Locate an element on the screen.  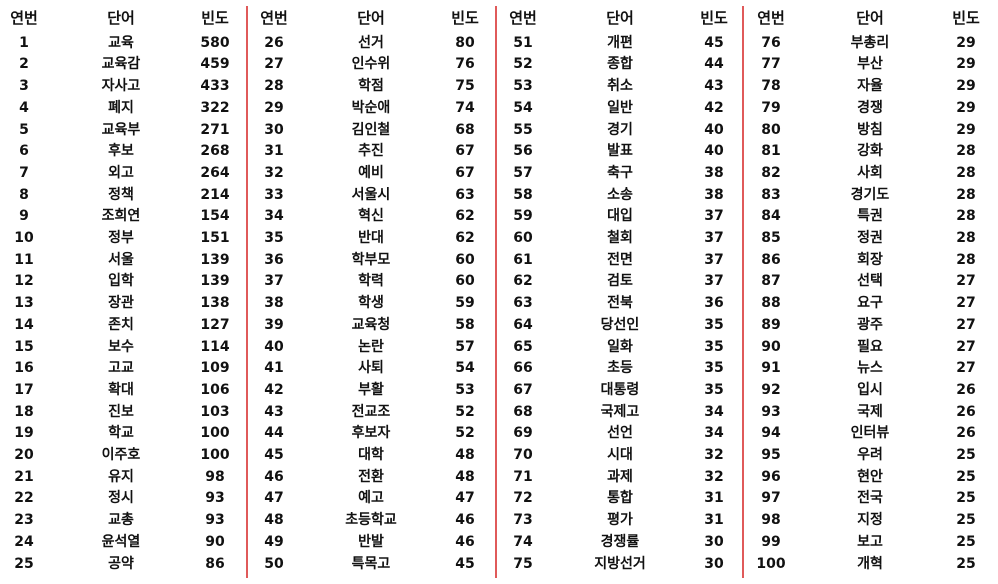
rank-cell: 95 is located at coordinates (771, 455).